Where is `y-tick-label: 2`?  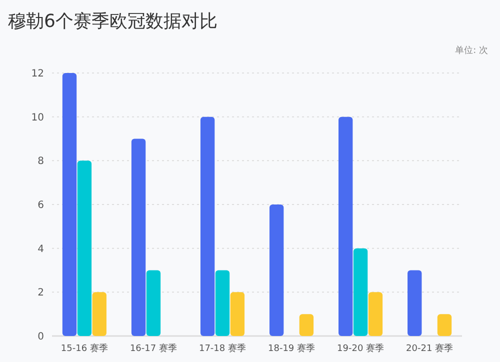 y-tick-label: 2 is located at coordinates (41, 293).